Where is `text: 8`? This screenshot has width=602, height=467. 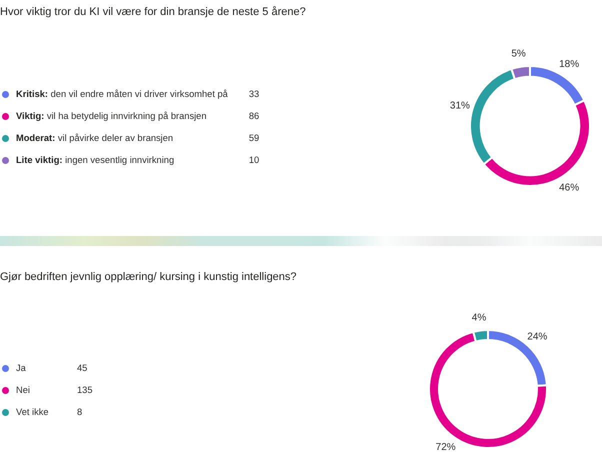
text: 8 is located at coordinates (80, 412).